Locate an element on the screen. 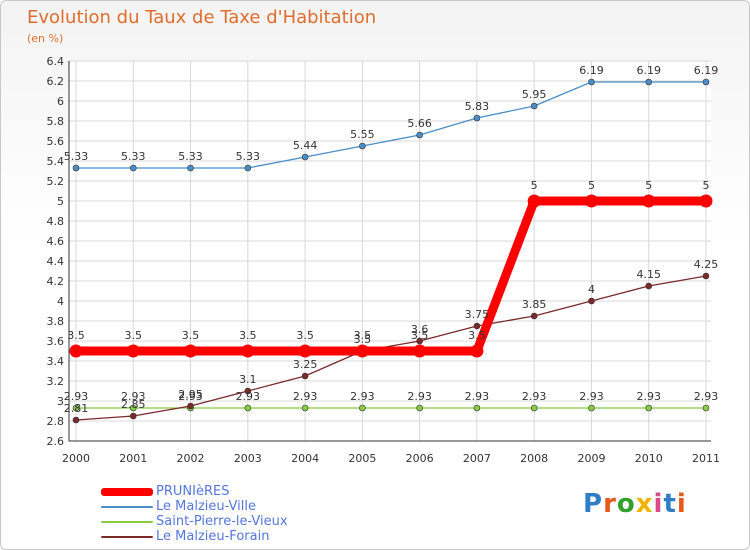 The width and height of the screenshot is (750, 550). y-tick-label: 5.2 is located at coordinates (56, 181).